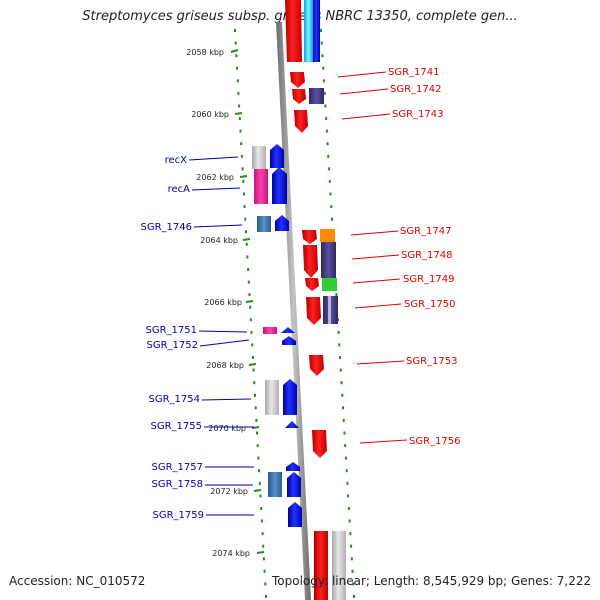 Image resolution: width=600 pixels, height=600 pixels. Describe the element at coordinates (167, 227) in the screenshot. I see `gene-label-sgr-1746: SGR_1746` at that location.